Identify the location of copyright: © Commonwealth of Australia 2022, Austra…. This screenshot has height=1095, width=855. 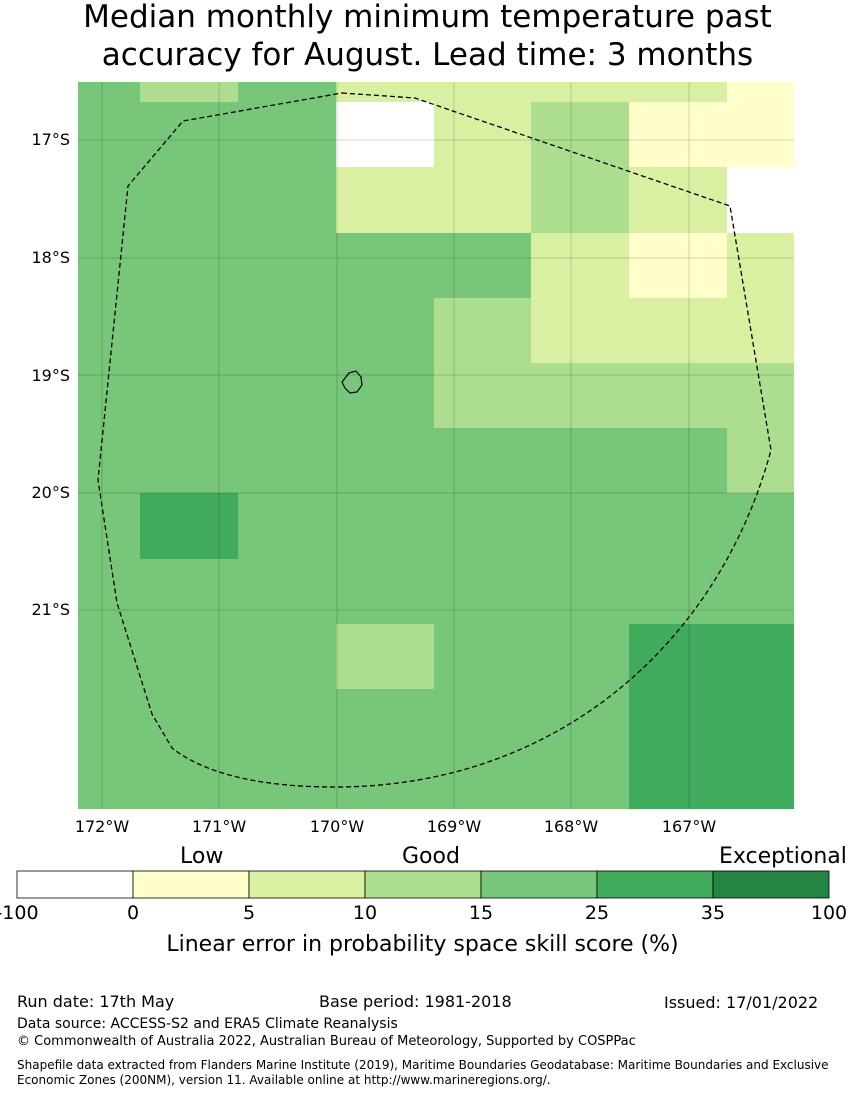
(326, 1041).